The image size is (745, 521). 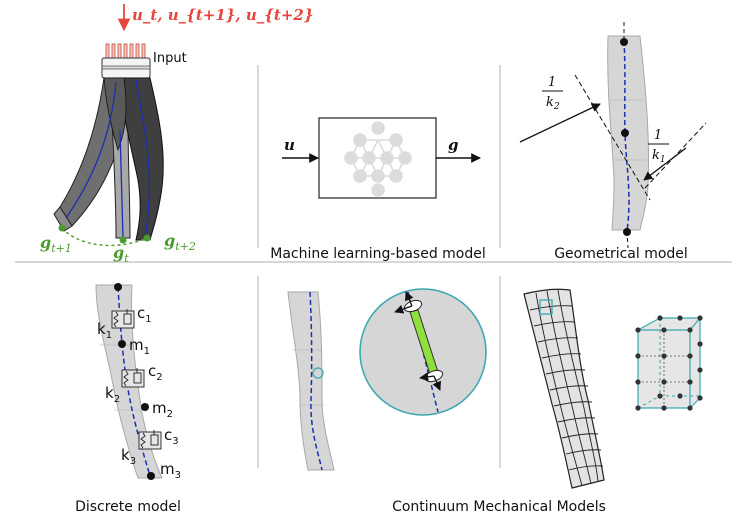 I want to click on continuum-rod-panel, so click(x=387, y=379).